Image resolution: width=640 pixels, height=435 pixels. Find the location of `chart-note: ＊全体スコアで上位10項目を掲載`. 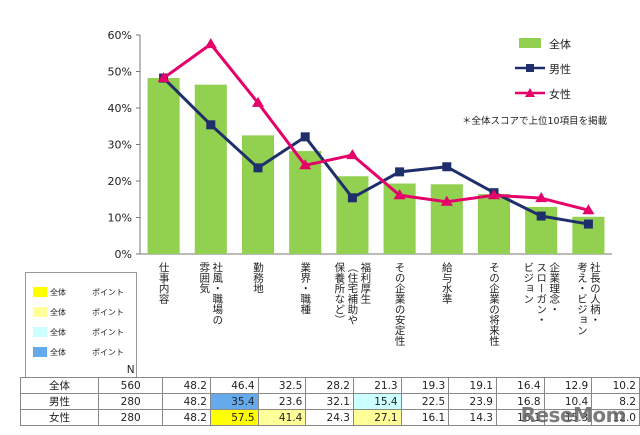

chart-note: ＊全体スコアで上位10項目を掲載 is located at coordinates (535, 121).